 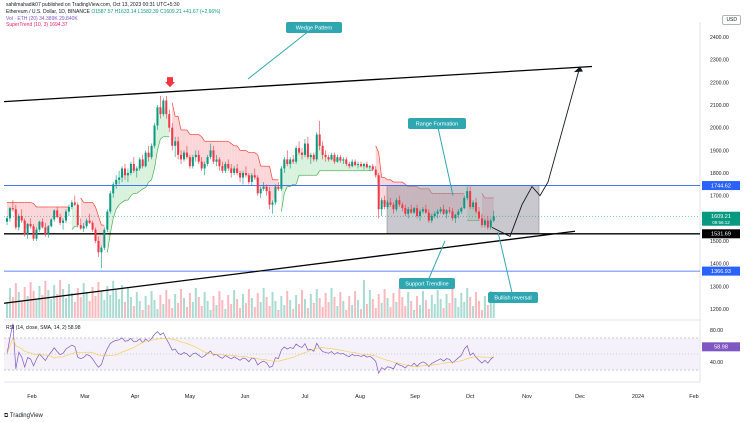 What do you see at coordinates (721, 348) in the screenshot?
I see `rsi-value-label: 58.98` at bounding box center [721, 348].